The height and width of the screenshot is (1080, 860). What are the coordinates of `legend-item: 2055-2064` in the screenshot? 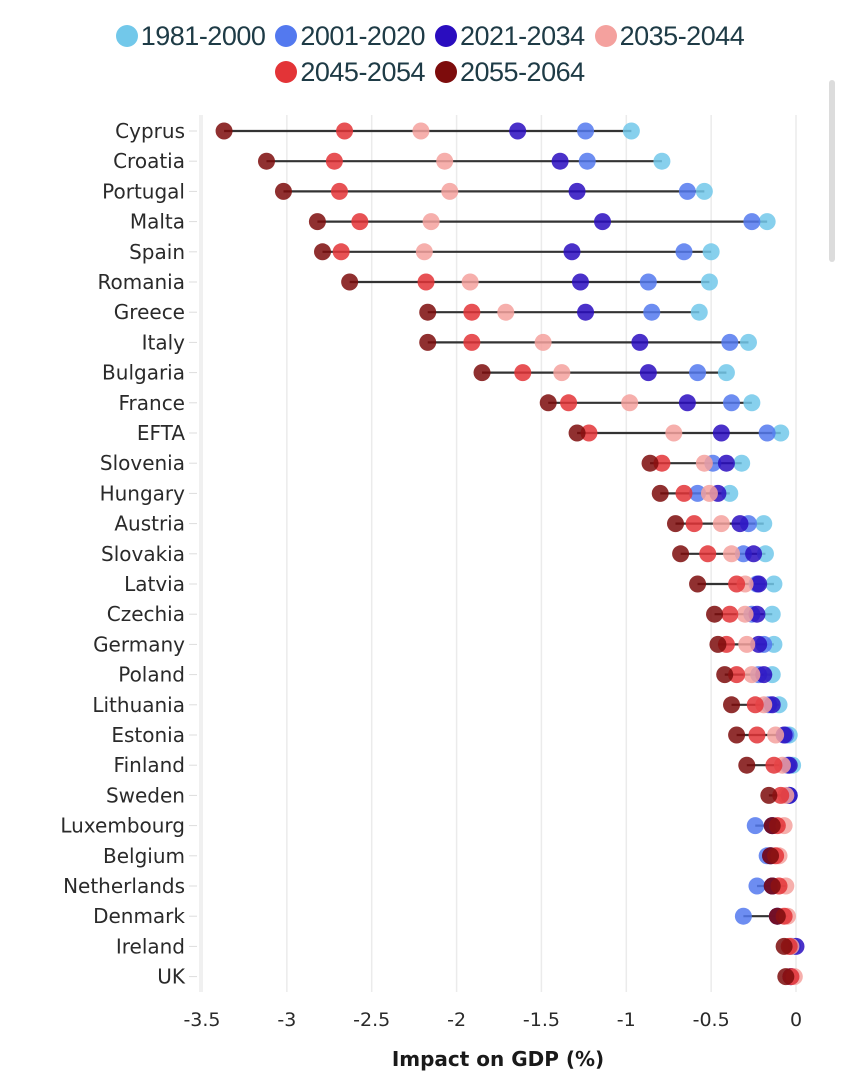 It's located at (510, 72).